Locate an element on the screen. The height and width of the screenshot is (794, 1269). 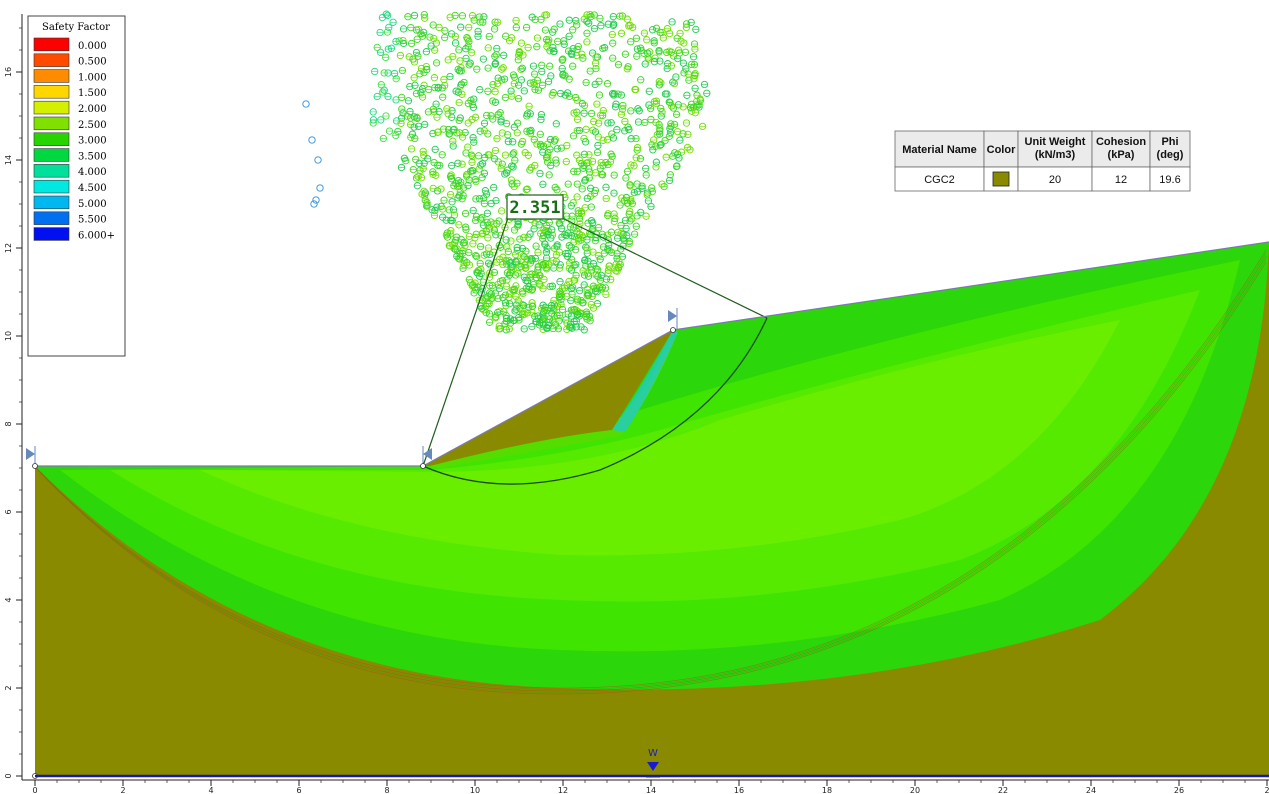
table-header-text: Material Name is located at coordinates (939, 150).